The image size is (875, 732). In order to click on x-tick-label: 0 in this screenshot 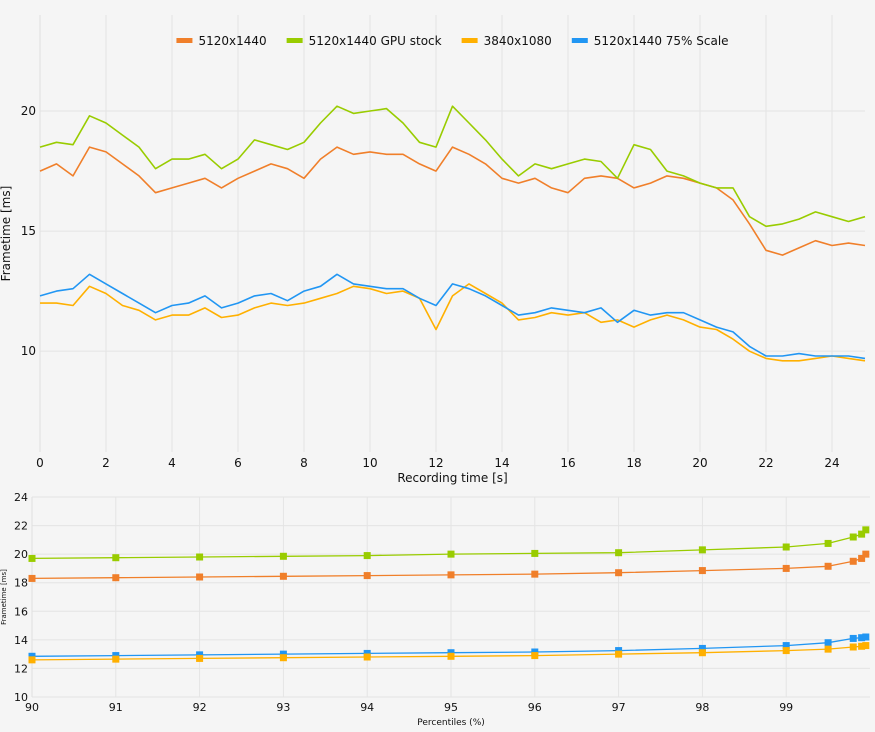, I will do `click(40, 463)`.